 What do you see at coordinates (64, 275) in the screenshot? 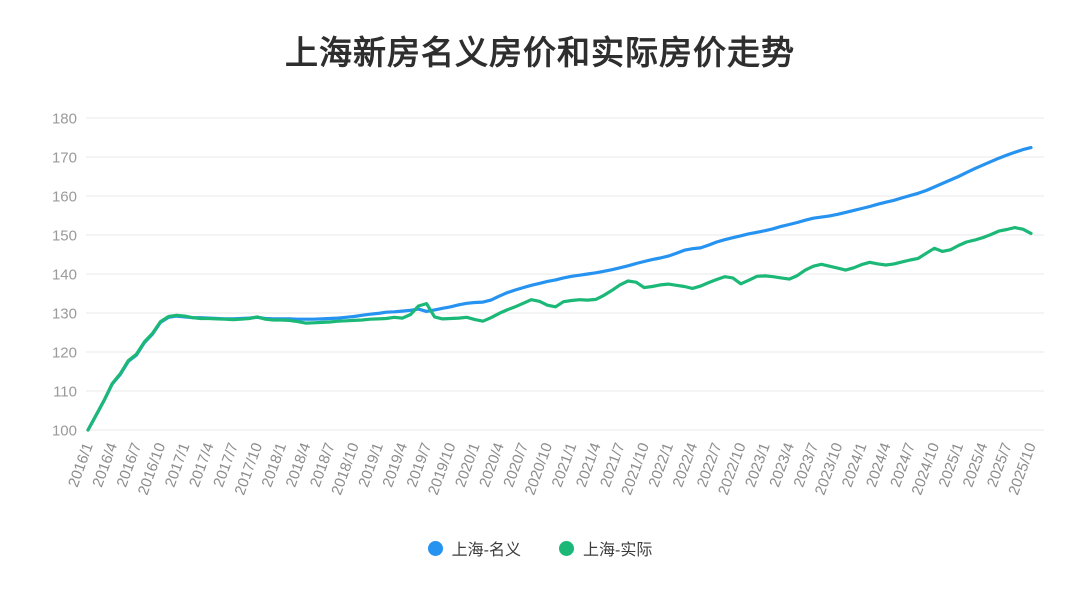
I see `y-axis-label: 140` at bounding box center [64, 275].